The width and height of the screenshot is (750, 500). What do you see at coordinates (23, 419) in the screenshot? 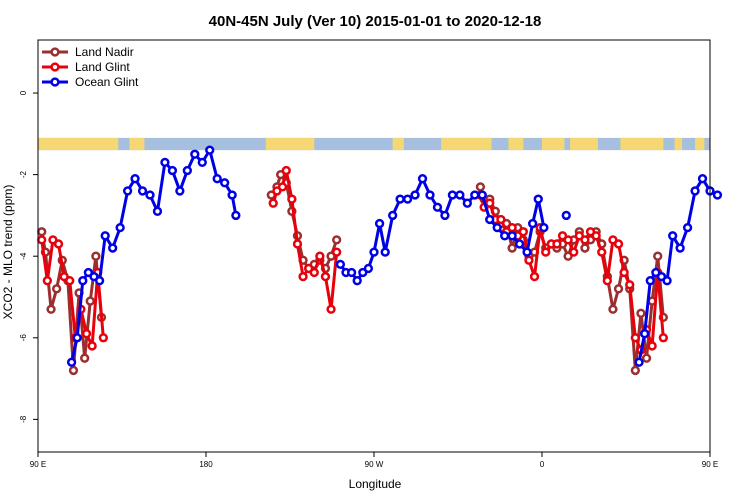
I see `y-tick-label: -8` at bounding box center [23, 419].